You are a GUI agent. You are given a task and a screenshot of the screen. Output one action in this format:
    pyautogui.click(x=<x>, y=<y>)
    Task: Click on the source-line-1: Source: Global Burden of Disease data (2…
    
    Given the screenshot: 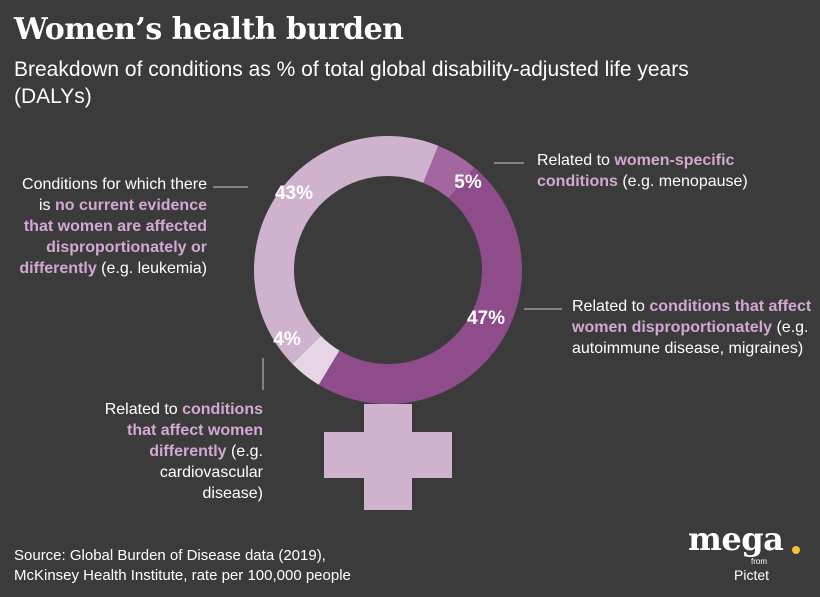 What is the action you would take?
    pyautogui.click(x=170, y=555)
    